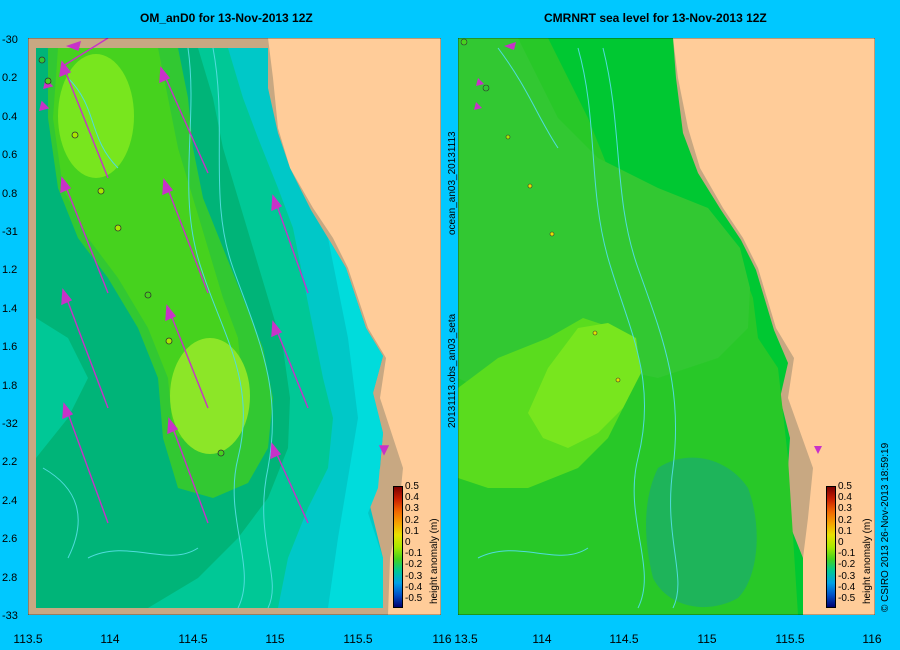  What do you see at coordinates (10, 462) in the screenshot?
I see `y-tick-label: 2.2` at bounding box center [10, 462].